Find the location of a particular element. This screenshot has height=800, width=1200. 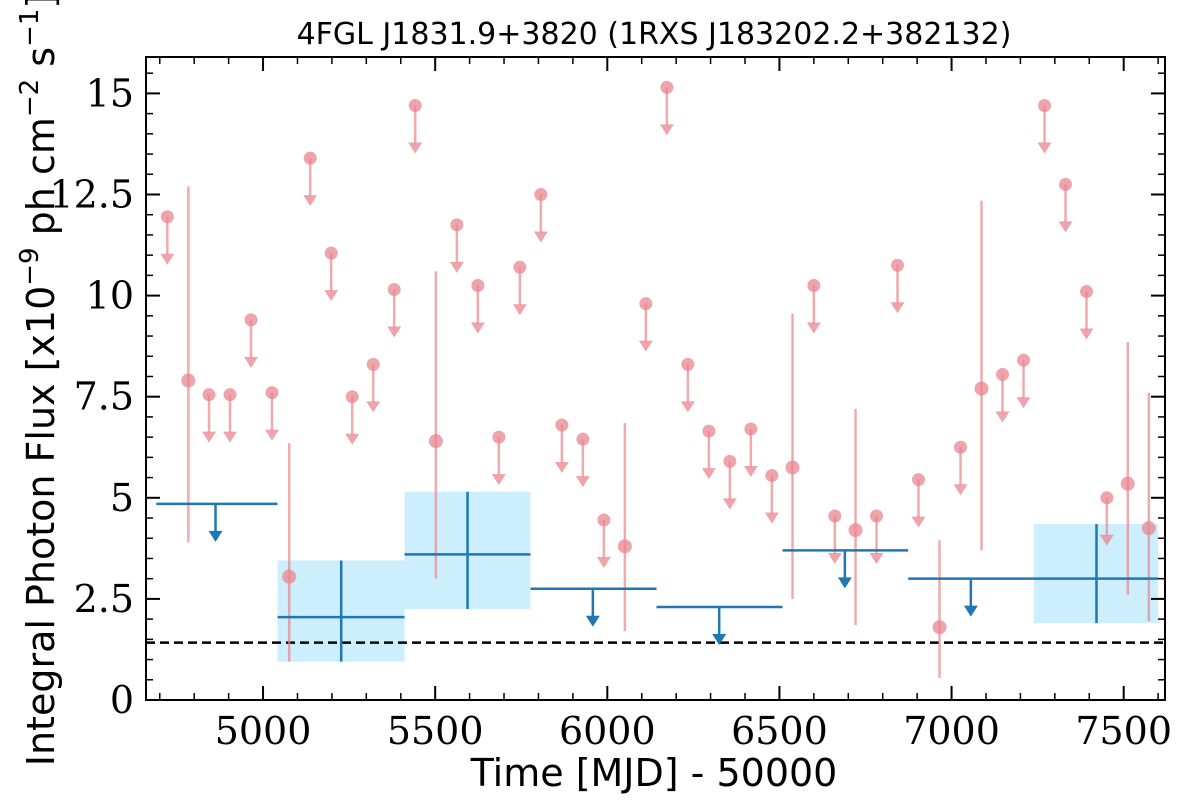

y-axis-label-part: ph cm is located at coordinates (41, 182).